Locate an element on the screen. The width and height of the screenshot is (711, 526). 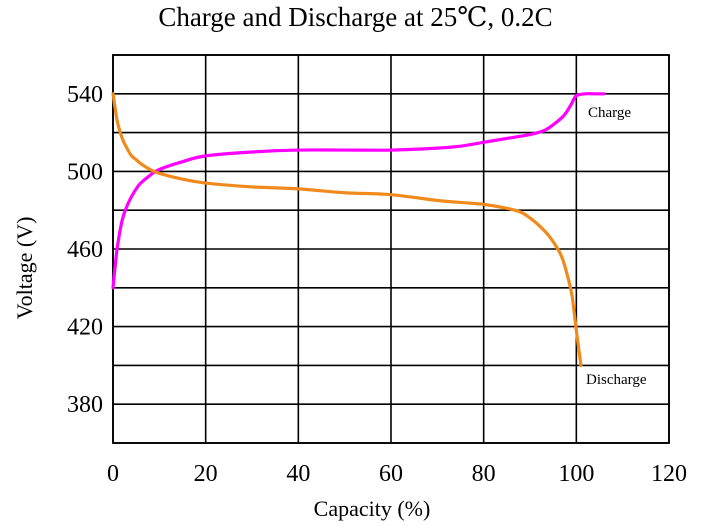
y-tick-label: 540 is located at coordinates (85, 95).